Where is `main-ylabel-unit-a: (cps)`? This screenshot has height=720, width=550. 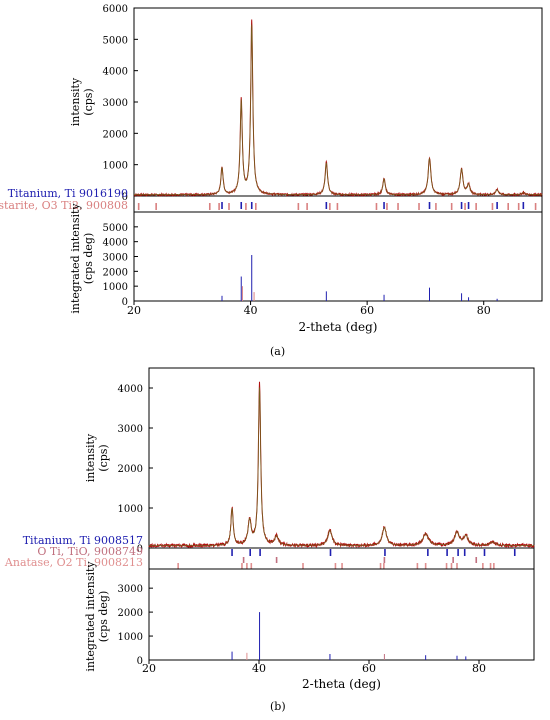 main-ylabel-unit-a: (cps) is located at coordinates (88, 101).